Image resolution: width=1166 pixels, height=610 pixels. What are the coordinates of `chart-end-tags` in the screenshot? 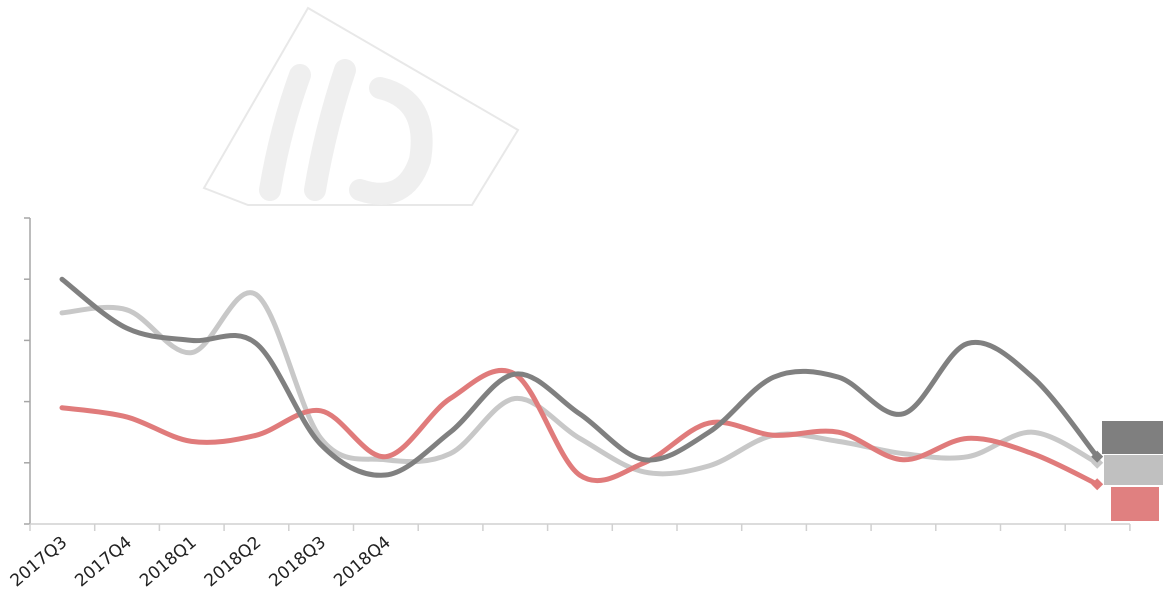 It's located at (1132, 471).